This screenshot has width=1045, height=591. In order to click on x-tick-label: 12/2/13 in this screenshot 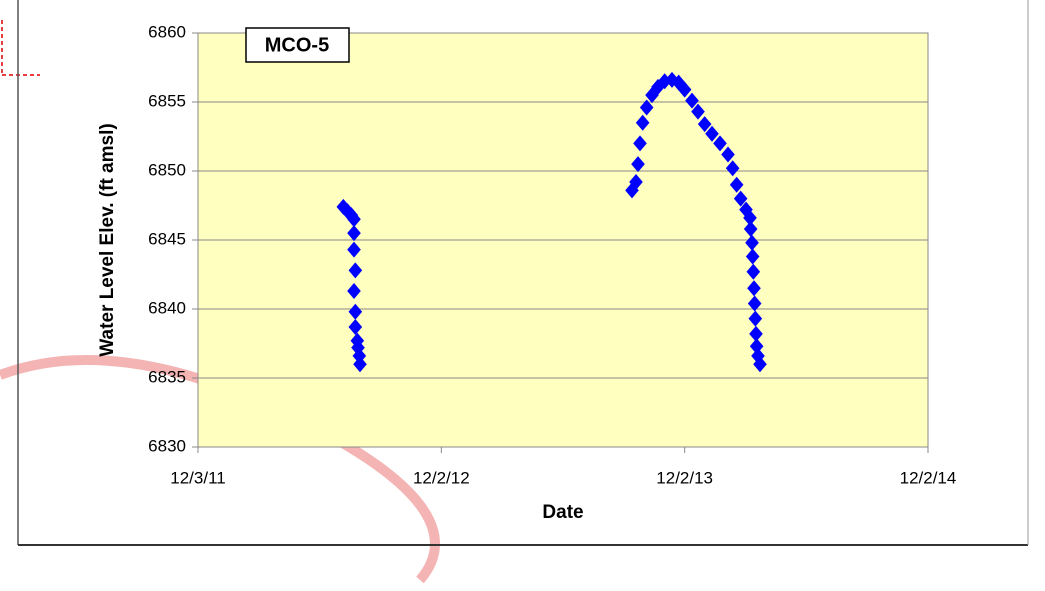, I will do `click(684, 477)`.